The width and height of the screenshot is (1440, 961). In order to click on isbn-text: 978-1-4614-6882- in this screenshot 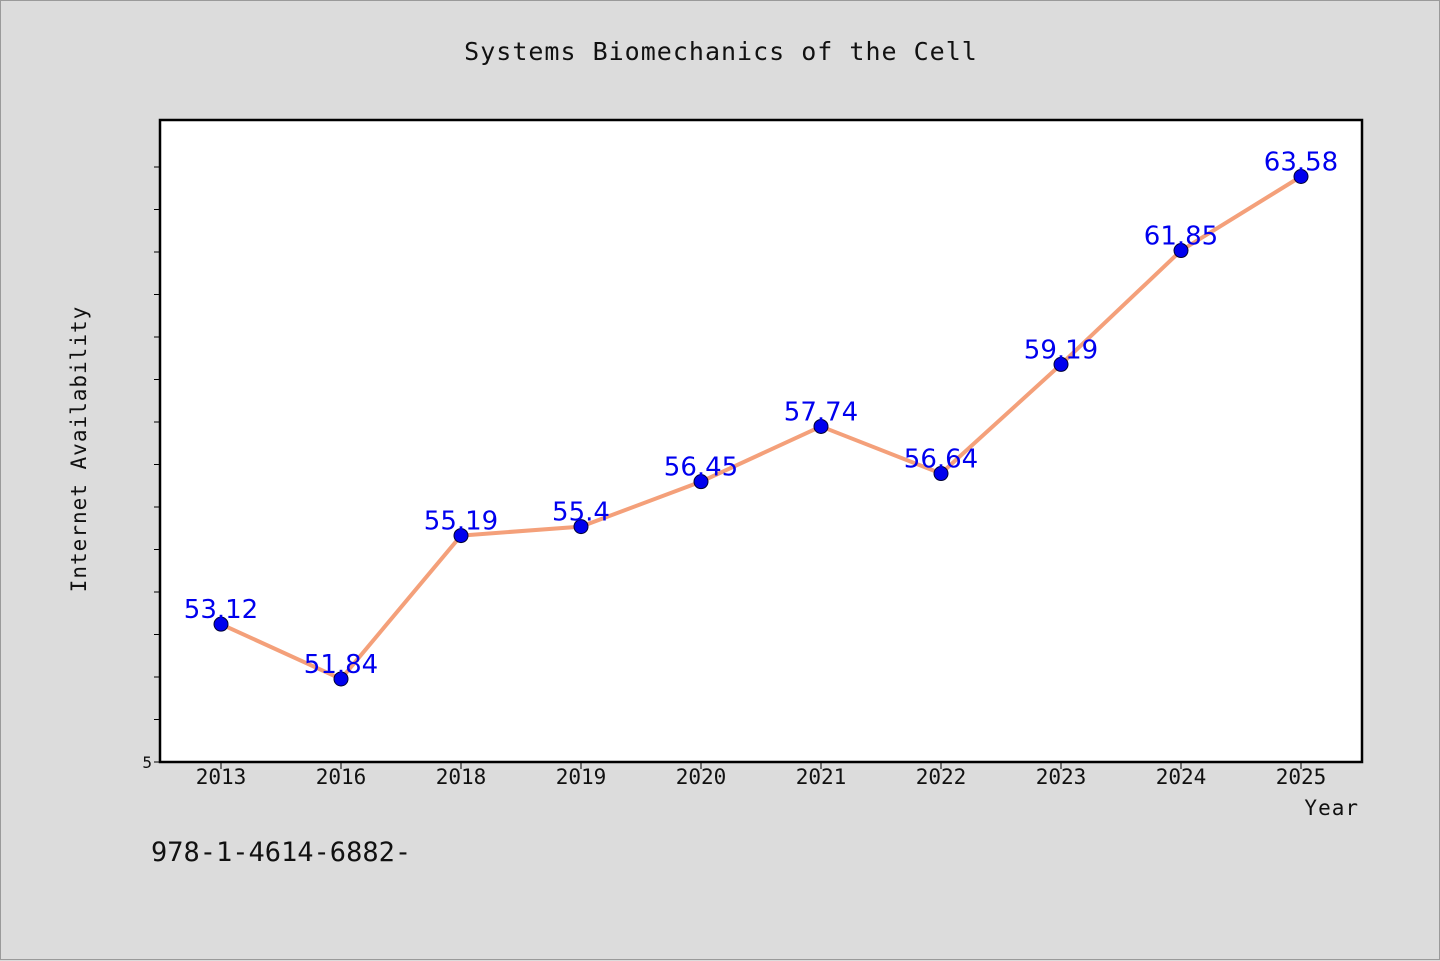, I will do `click(281, 852)`.